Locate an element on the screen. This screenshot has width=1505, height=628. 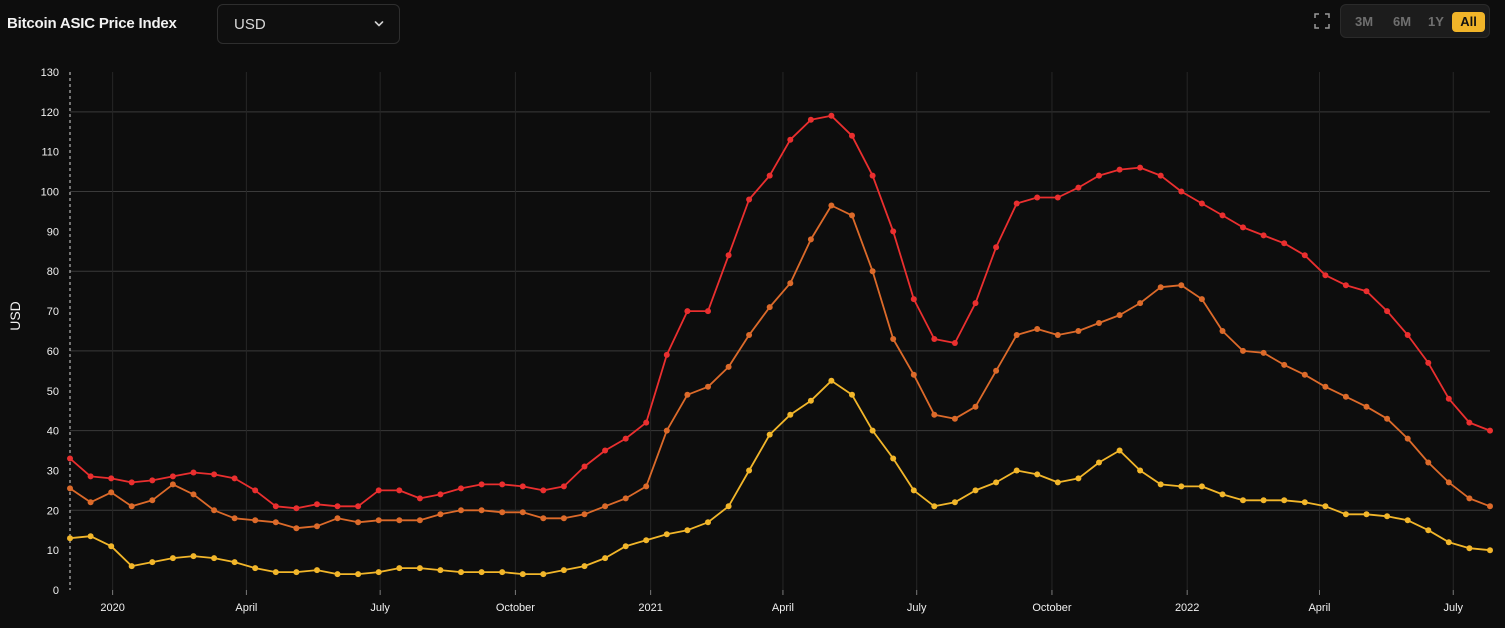
chevron-down-icon is located at coordinates (379, 24).